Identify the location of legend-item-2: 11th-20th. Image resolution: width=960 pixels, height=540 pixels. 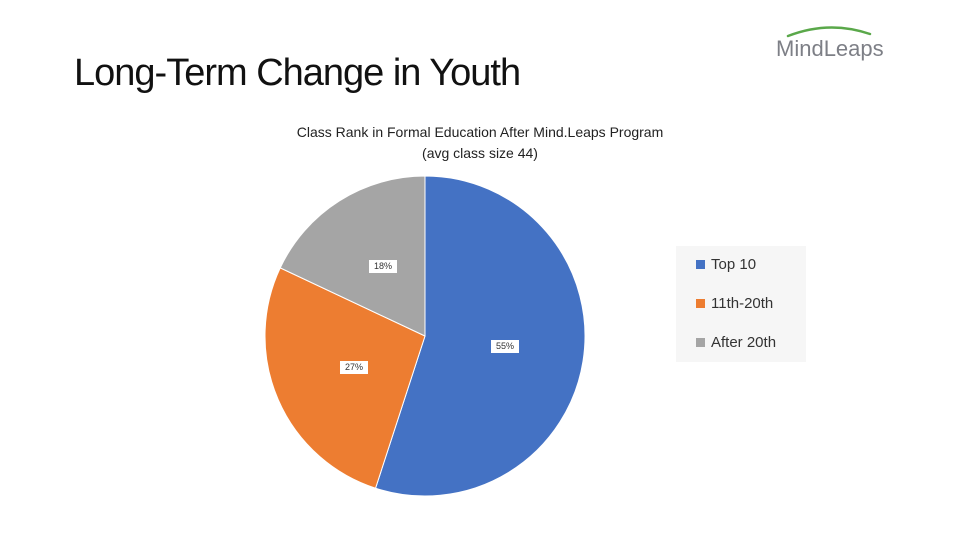
(734, 303).